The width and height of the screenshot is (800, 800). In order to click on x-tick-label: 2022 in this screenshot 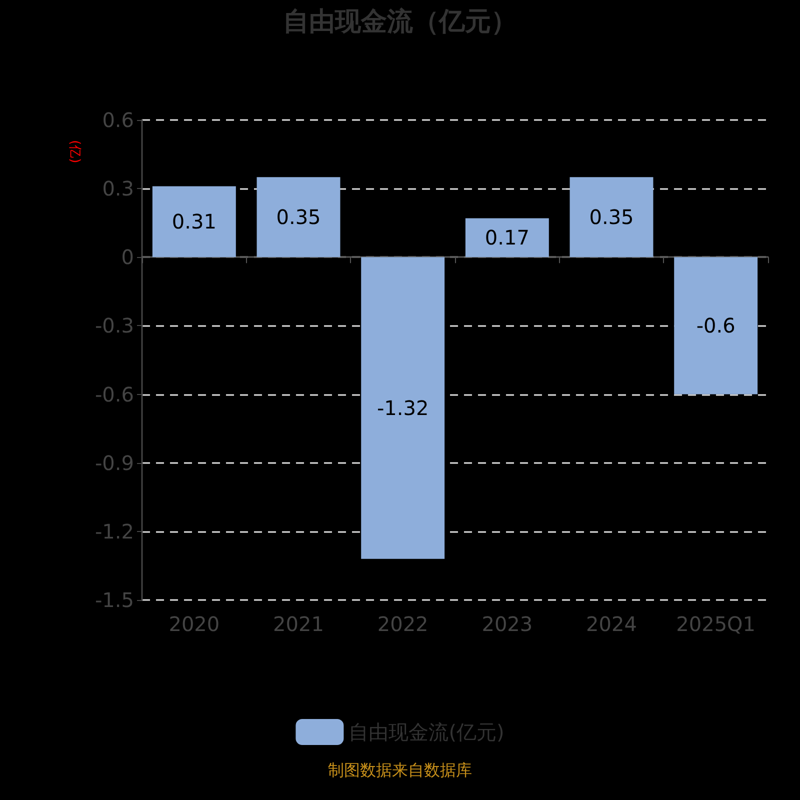, I will do `click(402, 624)`.